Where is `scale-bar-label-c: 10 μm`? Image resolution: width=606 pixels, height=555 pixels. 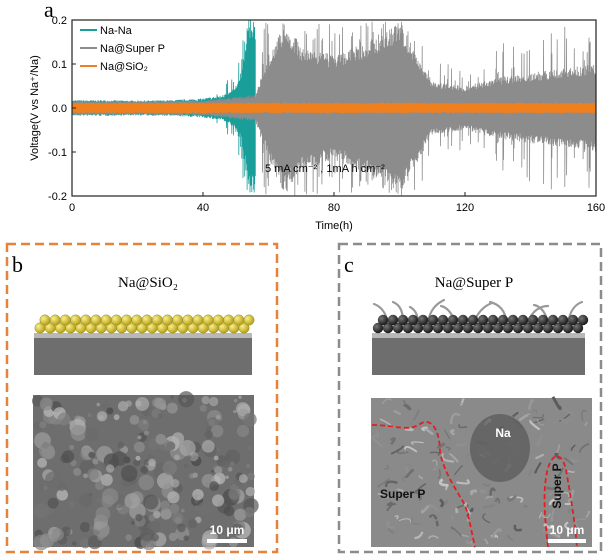
scale-bar-label-c: 10 μm is located at coordinates (567, 530).